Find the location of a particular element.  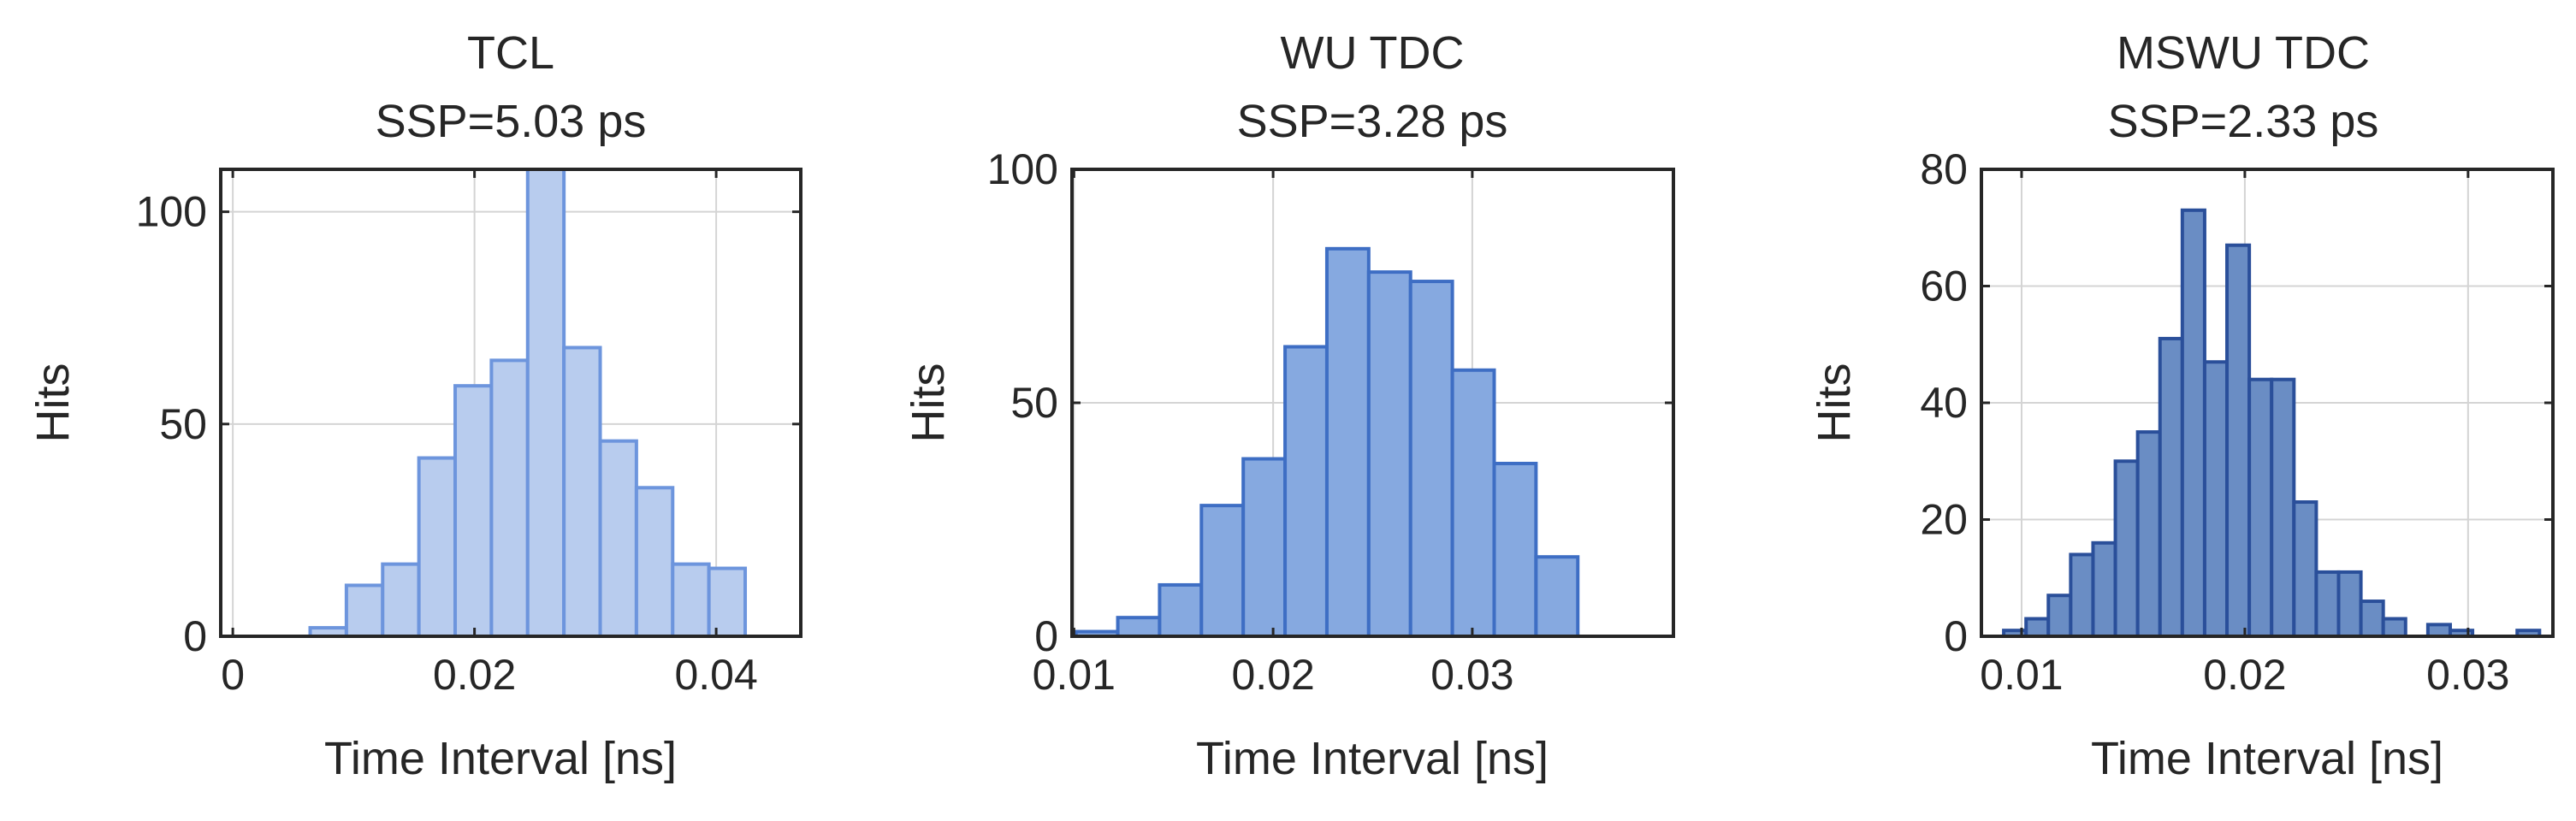

y-tick-label: 60 is located at coordinates (1944, 286).